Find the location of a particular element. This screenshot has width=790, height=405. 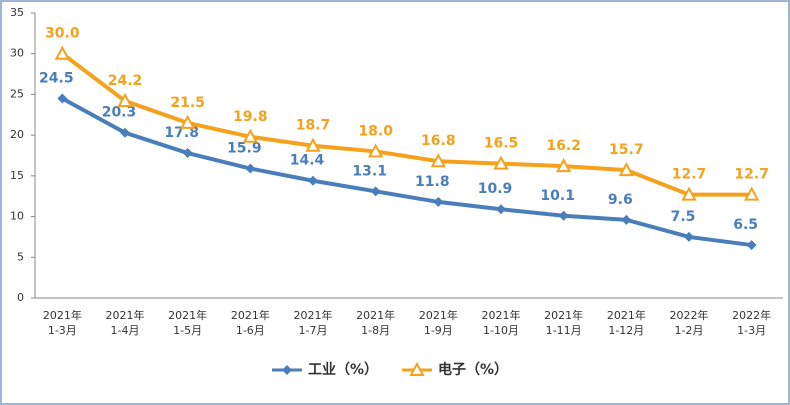

value-label: 16.5 is located at coordinates (501, 144).